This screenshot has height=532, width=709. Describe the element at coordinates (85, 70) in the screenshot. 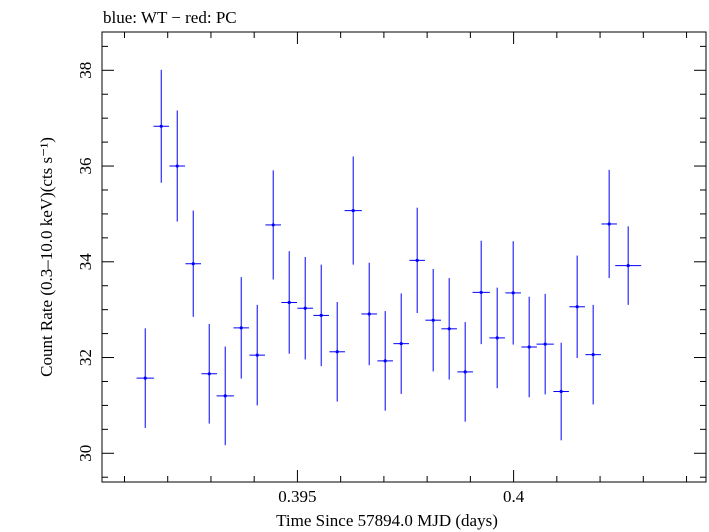

I see `y-tick-label: 38` at that location.